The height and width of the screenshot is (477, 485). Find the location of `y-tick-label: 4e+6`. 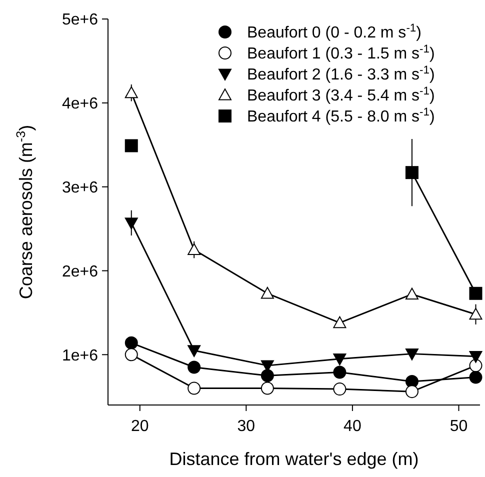

y-tick-label: 4e+6 is located at coordinates (80, 104).